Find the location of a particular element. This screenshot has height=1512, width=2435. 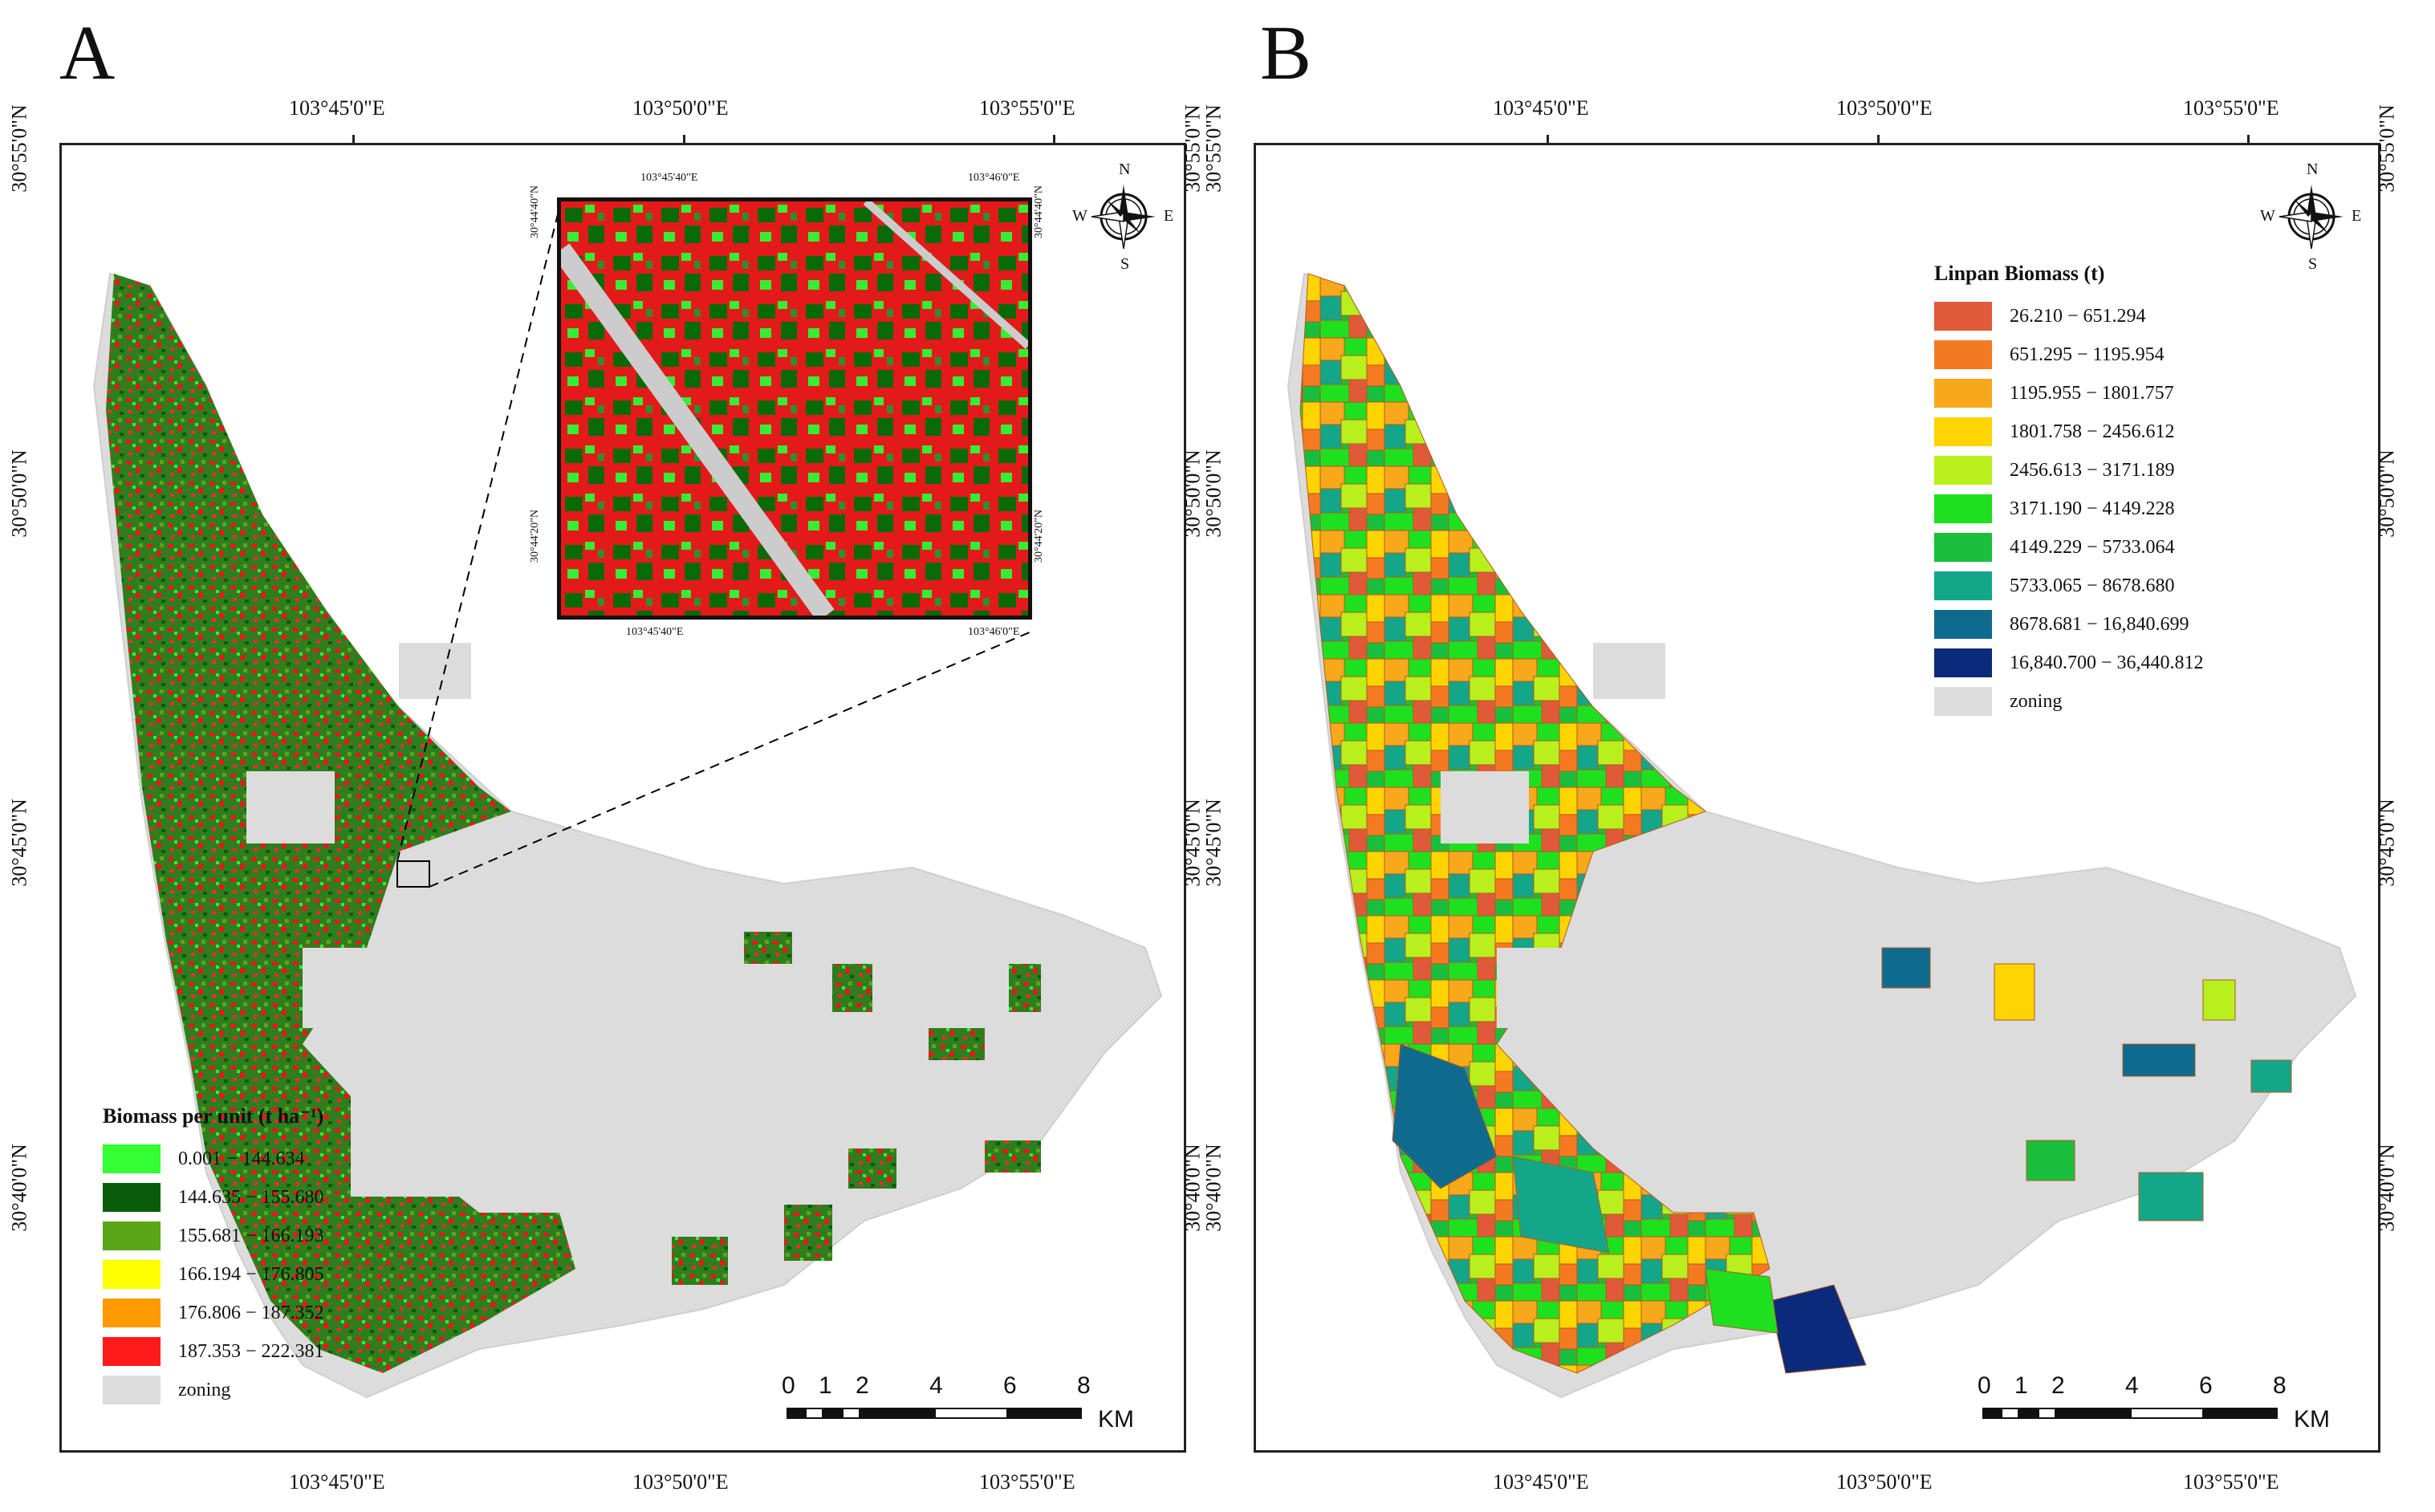

legend-item: zoning is located at coordinates (214, 1390).